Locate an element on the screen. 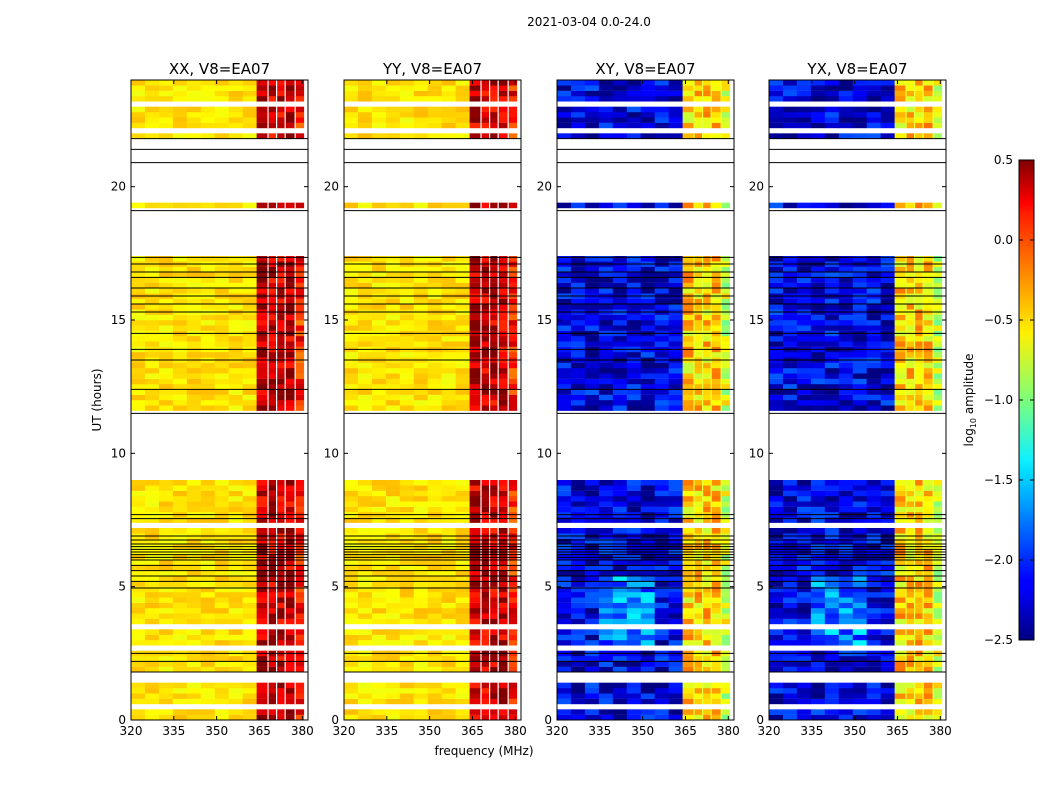 This screenshot has height=800, width=1050. panel-title: XX, V8=EA07 is located at coordinates (219, 69).